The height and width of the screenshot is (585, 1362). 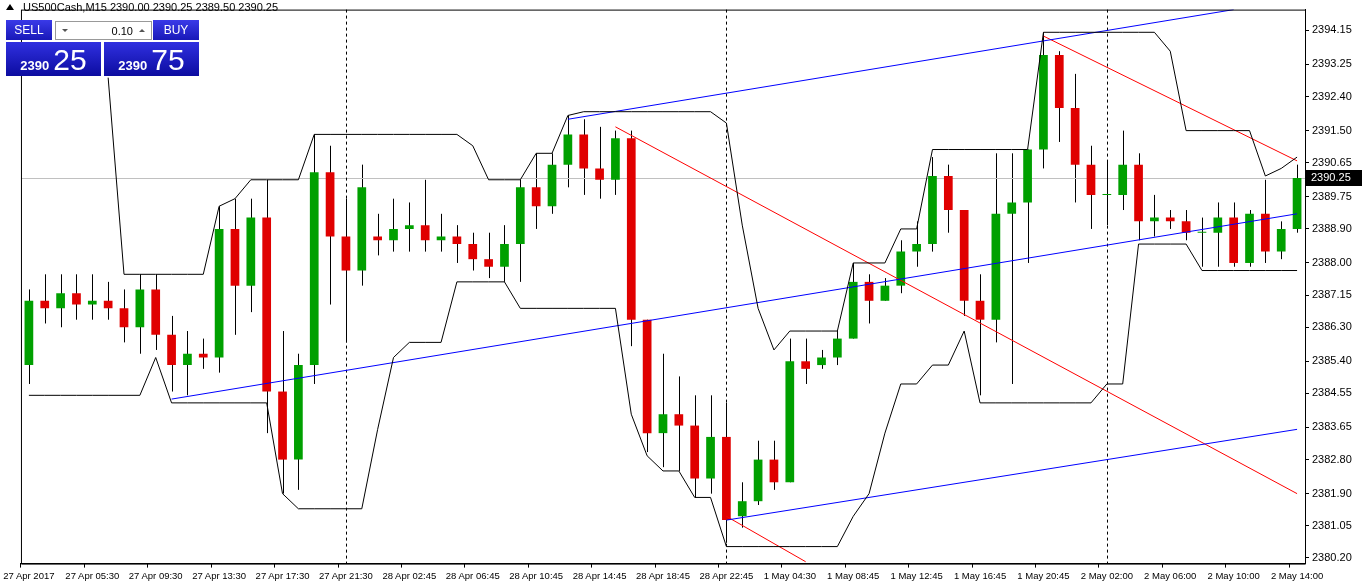 I want to click on chart-title: .US500Cash,M15 2390.00 2390.25 2389.50 2390.25, so click(x=149, y=7).